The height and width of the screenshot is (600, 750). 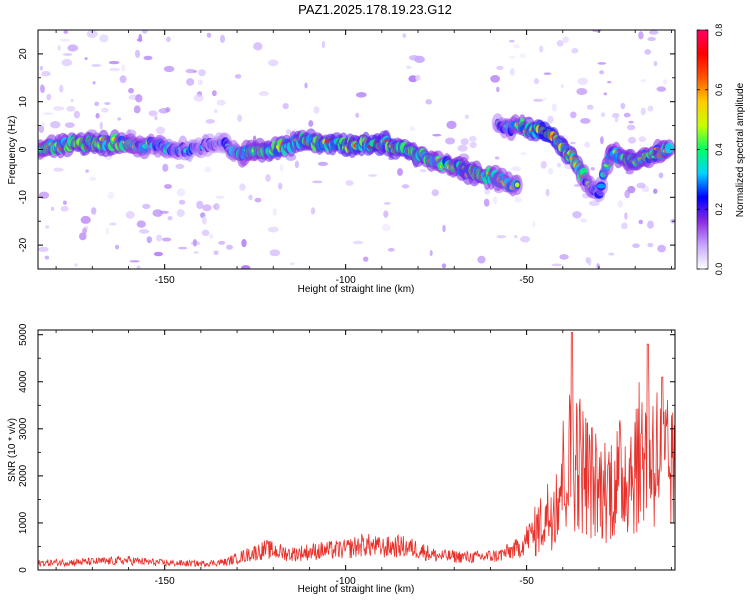 I want to click on y-tick-label: 10, so click(x=23, y=102).